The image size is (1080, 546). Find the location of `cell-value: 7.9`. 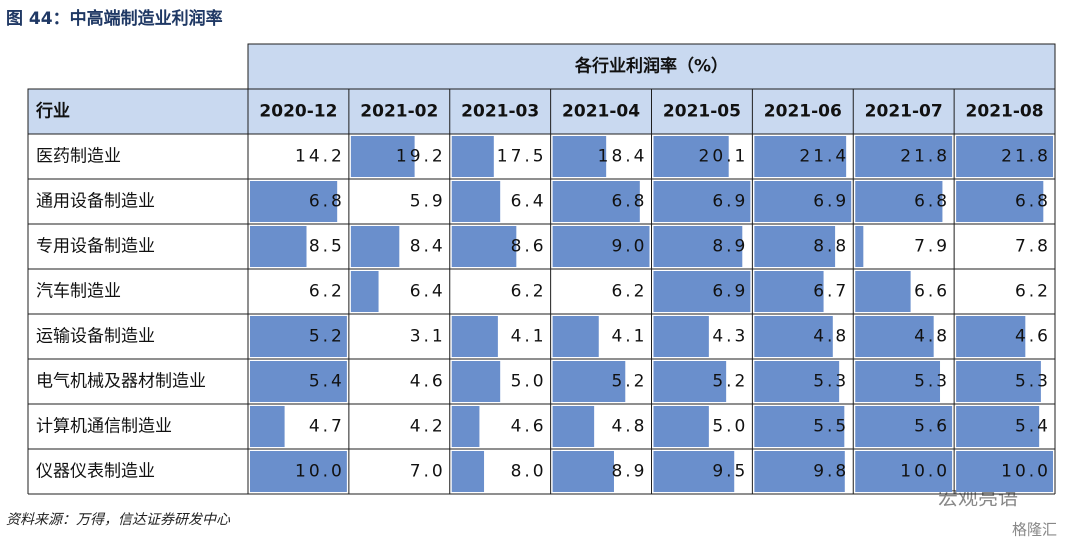

cell-value: 7.9 is located at coordinates (932, 247).